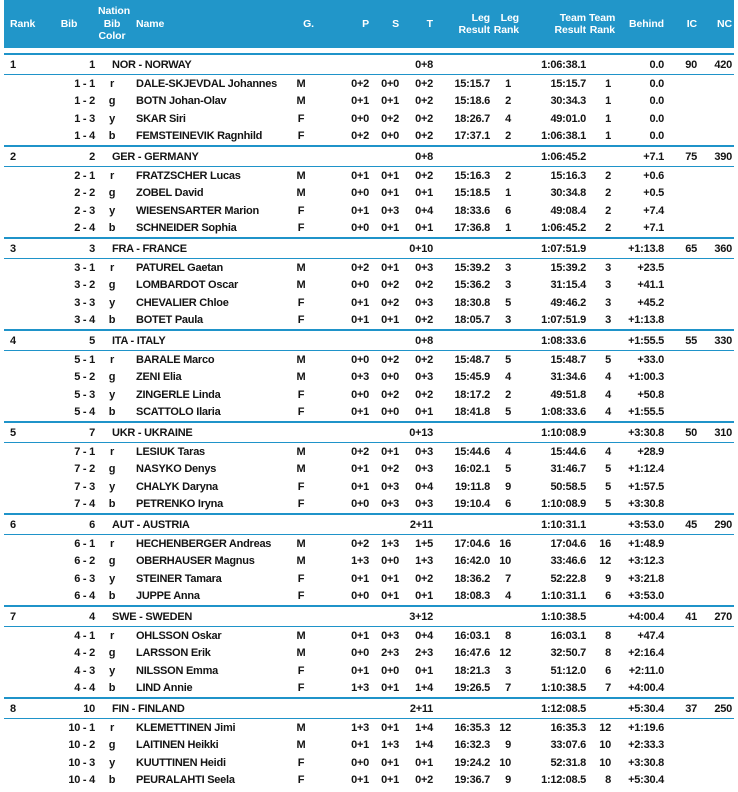 This screenshot has height=792, width=738. What do you see at coordinates (84, 451) in the screenshot?
I see `athlete-leg-number-cell: 7 - 1` at bounding box center [84, 451].